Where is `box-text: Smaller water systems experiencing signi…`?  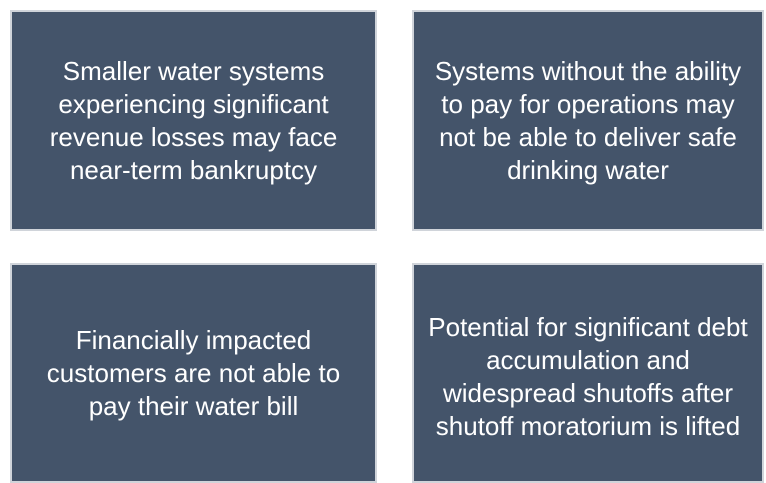 box-text: Smaller water systems experiencing signi… is located at coordinates (193, 120).